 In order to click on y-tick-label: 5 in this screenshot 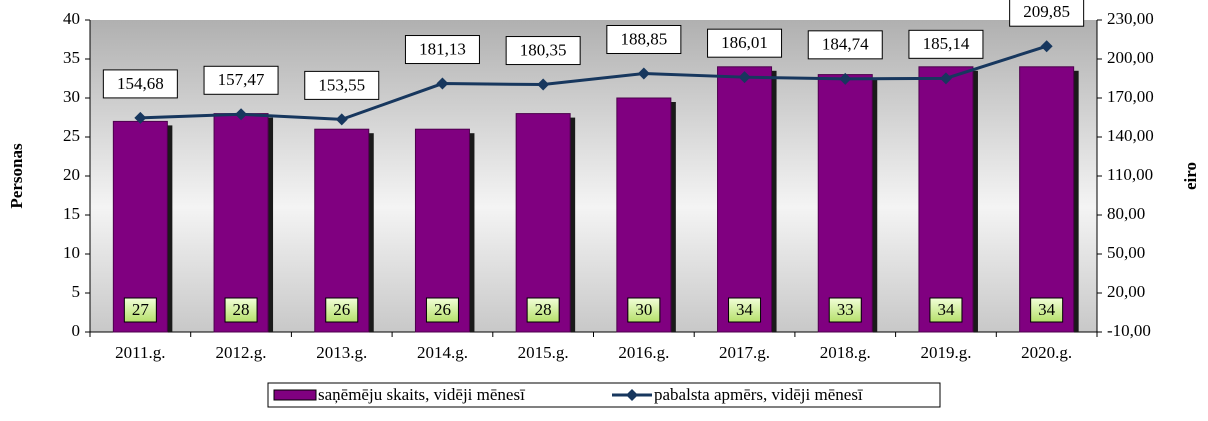, I will do `click(76, 291)`.